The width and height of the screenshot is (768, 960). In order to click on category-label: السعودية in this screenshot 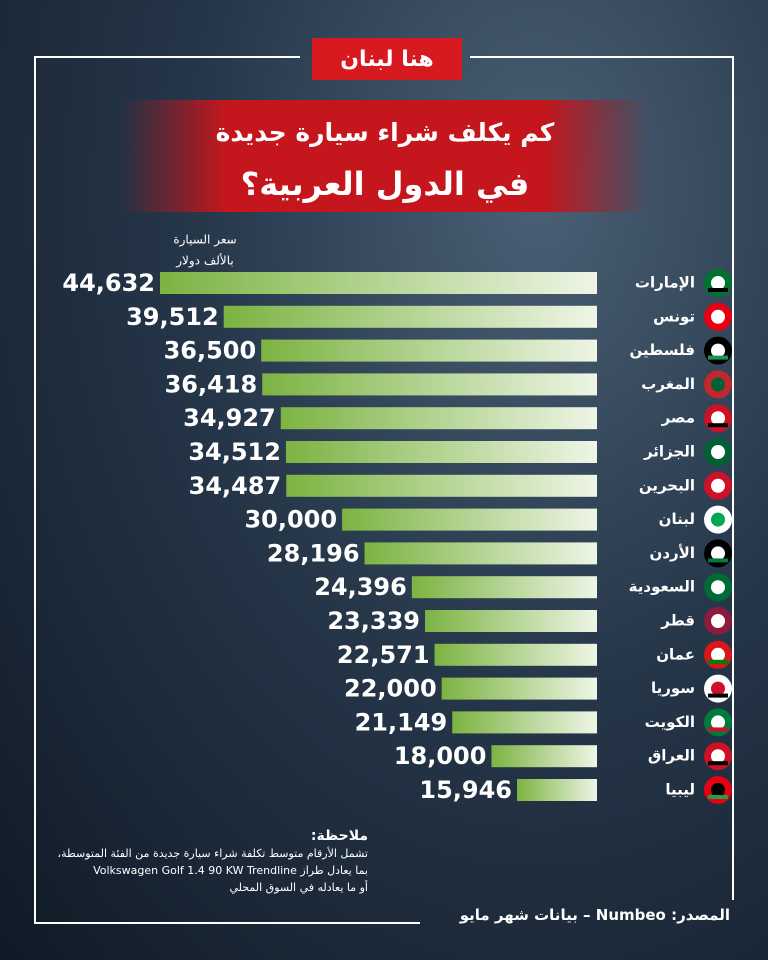, I will do `click(662, 587)`.